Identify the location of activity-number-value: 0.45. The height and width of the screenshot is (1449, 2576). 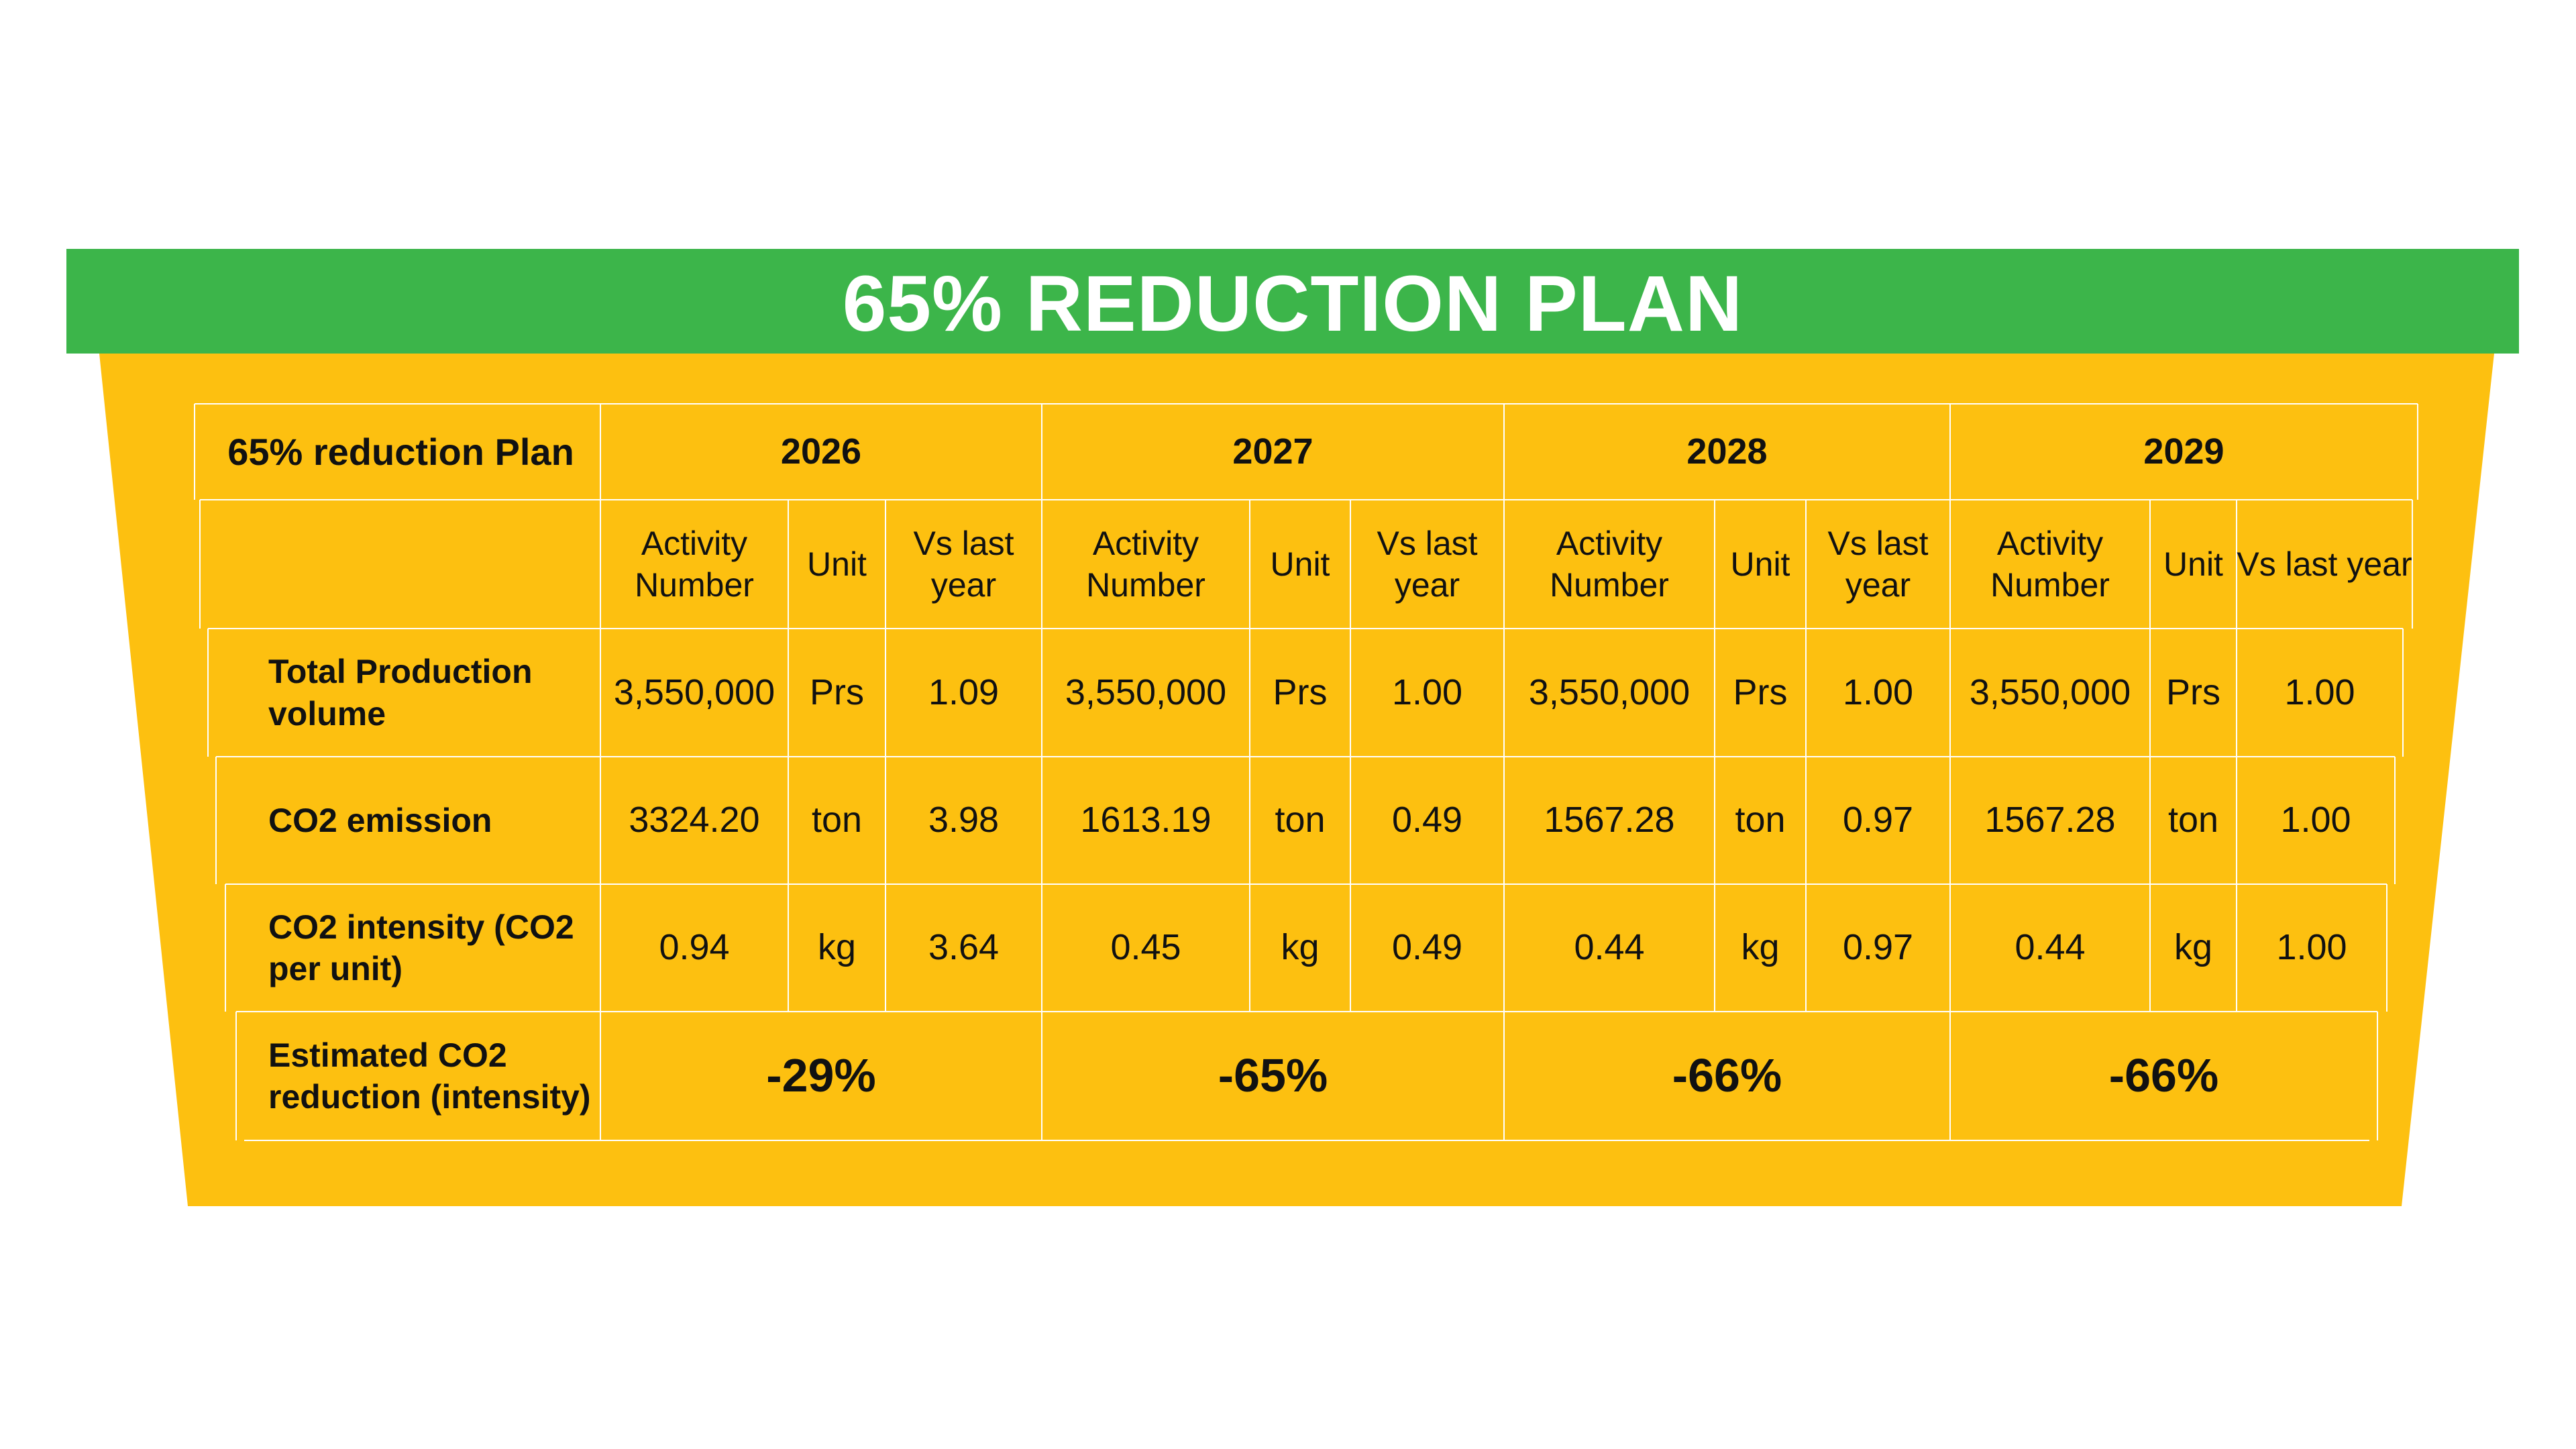
(1145, 947).